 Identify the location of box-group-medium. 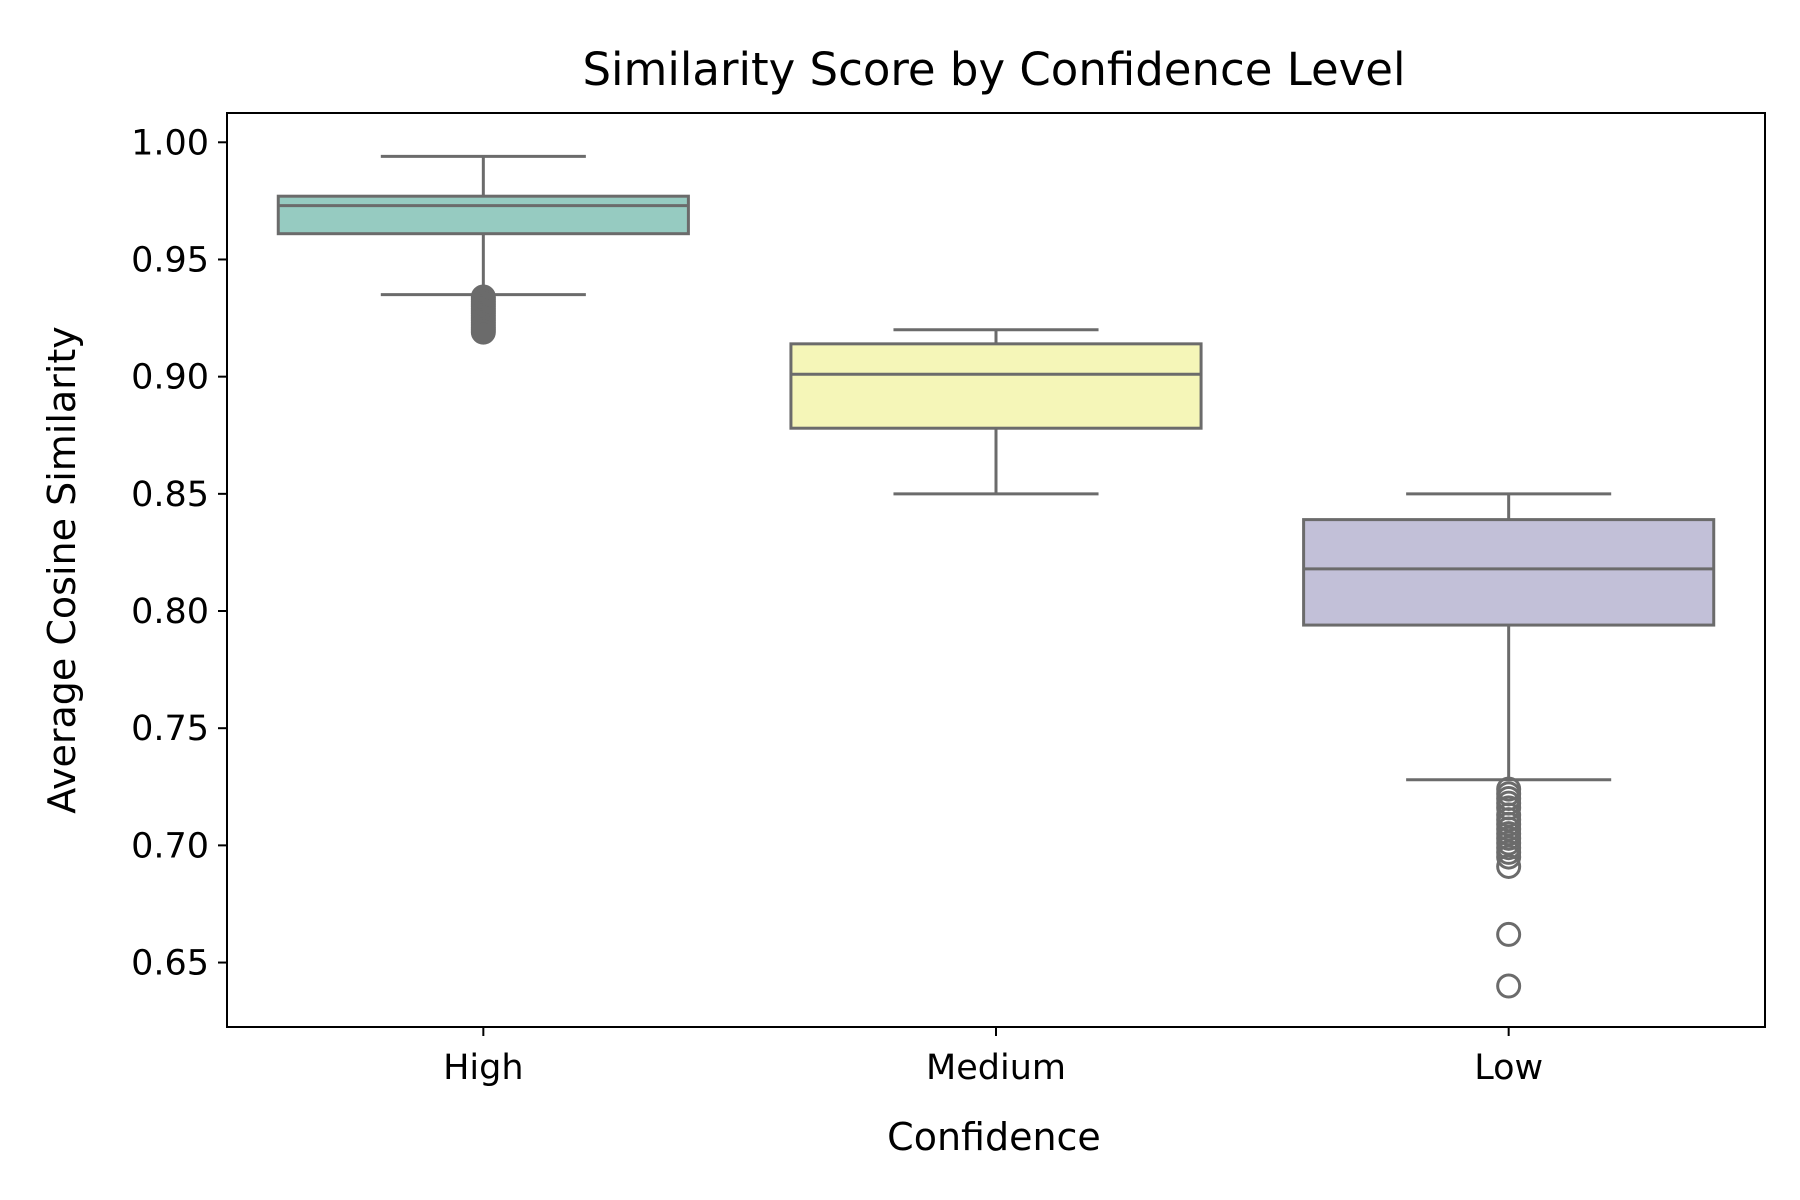
(996, 412).